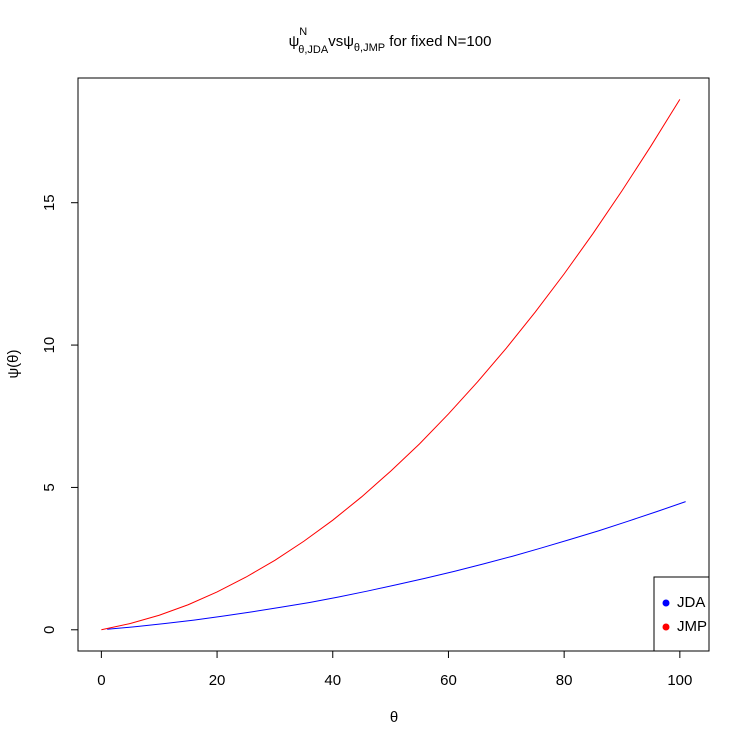 The height and width of the screenshot is (750, 750). What do you see at coordinates (49, 345) in the screenshot?
I see `y-tick-label: 10` at bounding box center [49, 345].